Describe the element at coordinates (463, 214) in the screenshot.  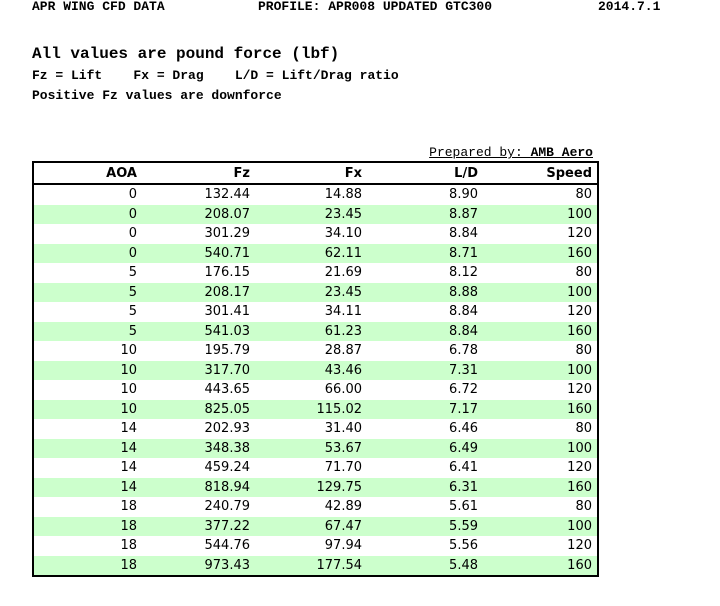
I see `cell-ld: 8.87` at that location.